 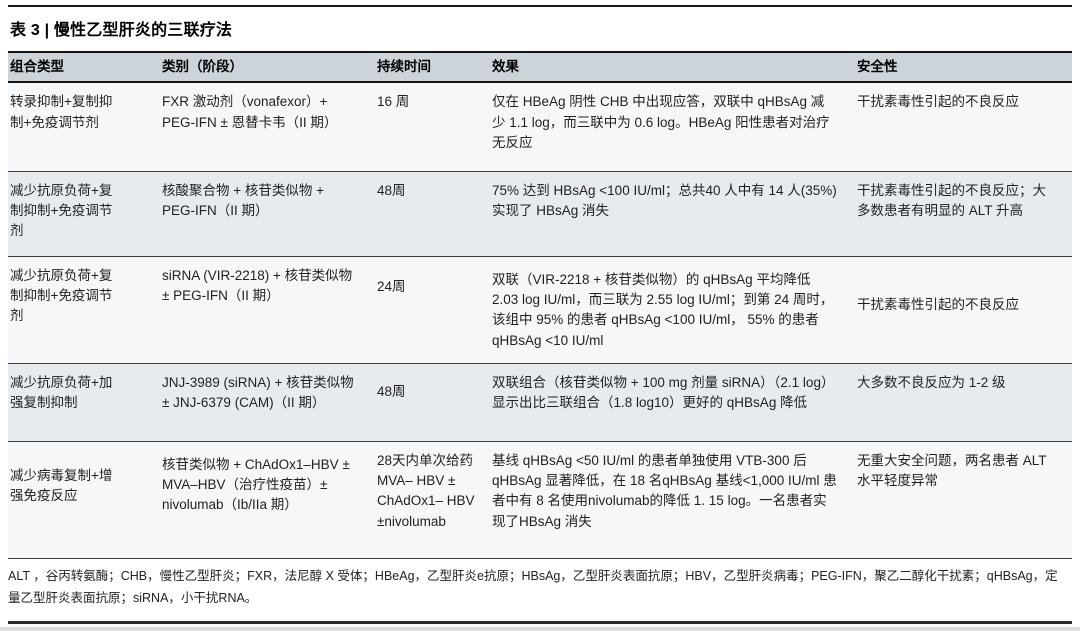 I want to click on cell-safety: 无重大安全问题，两名患者 ALT 水平轻度异常, so click(x=963, y=499).